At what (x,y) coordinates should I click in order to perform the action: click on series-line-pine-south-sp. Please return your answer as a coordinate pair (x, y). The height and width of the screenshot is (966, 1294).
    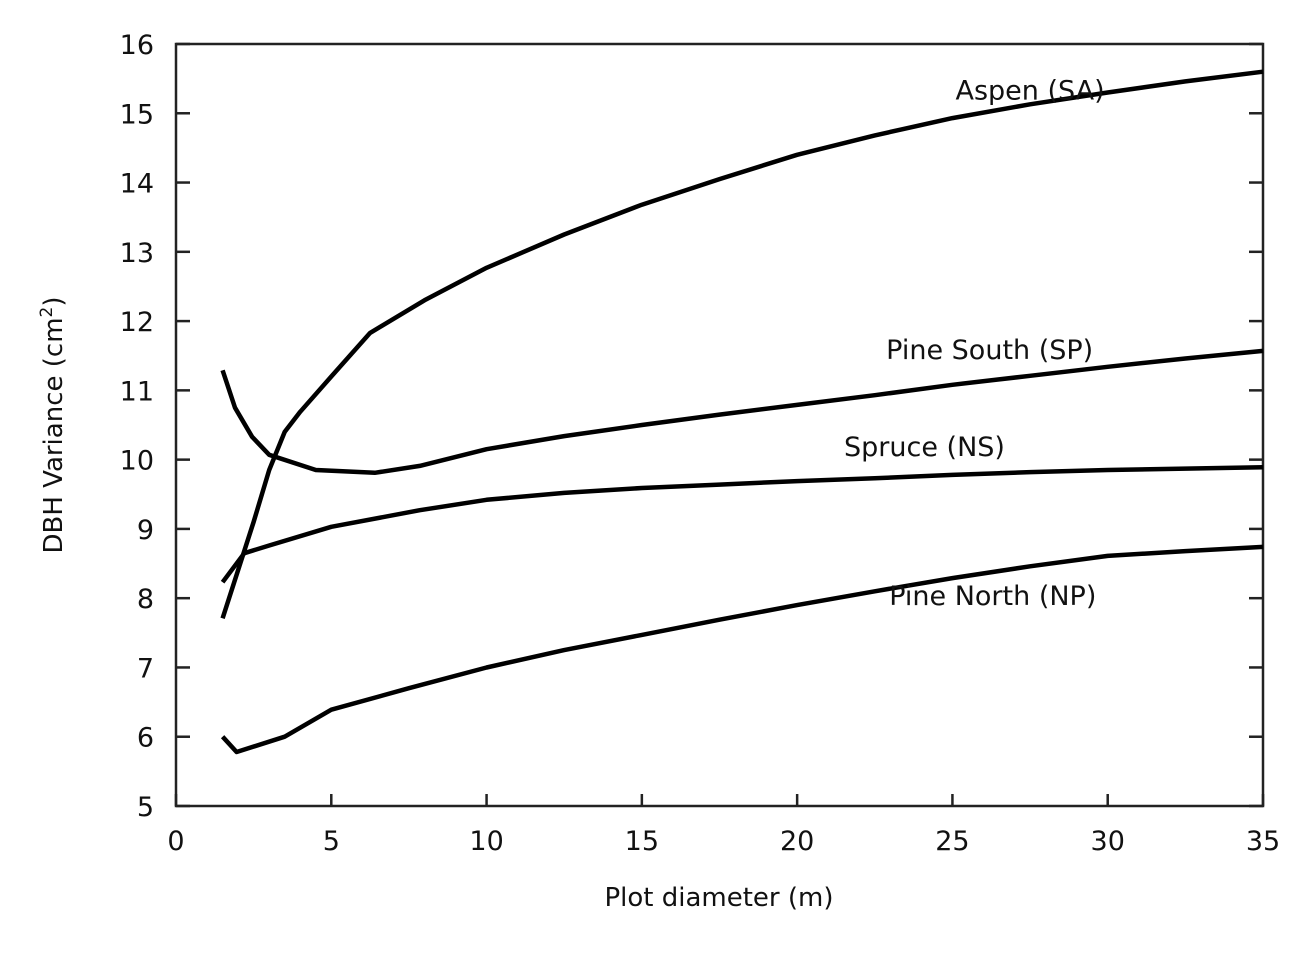
    Looking at the image, I should click on (742, 412).